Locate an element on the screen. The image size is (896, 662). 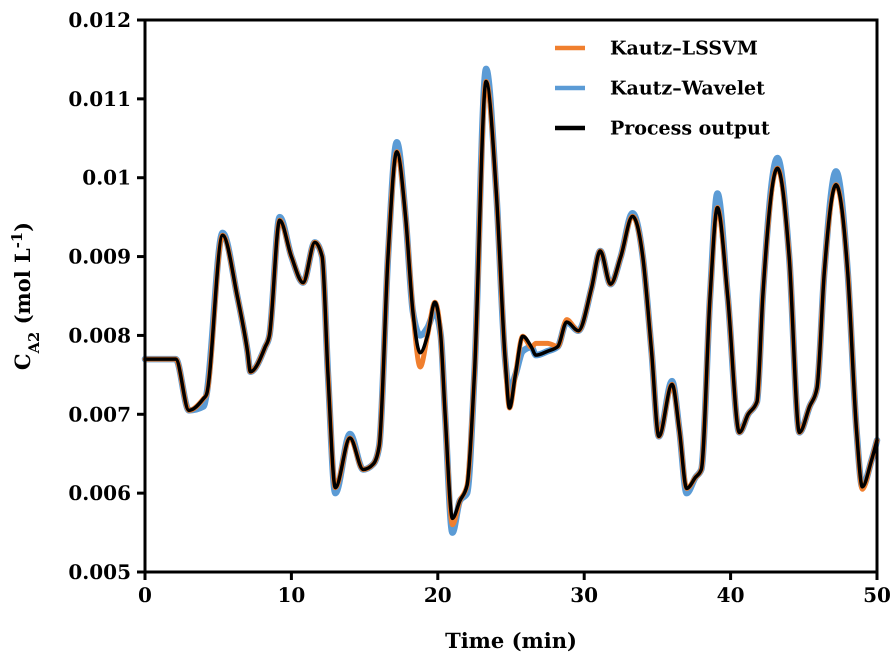
y-tick-label: 0.009 is located at coordinates (99, 256).